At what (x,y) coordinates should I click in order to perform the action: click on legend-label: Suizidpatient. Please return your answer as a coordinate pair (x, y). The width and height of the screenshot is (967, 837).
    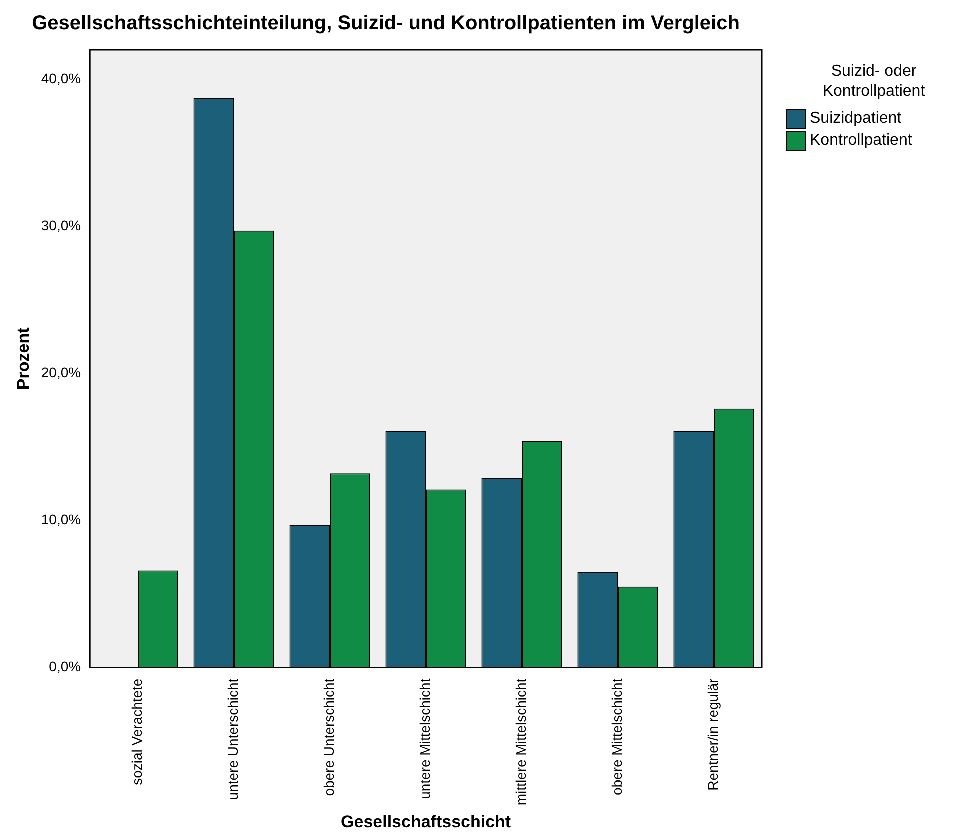
    Looking at the image, I should click on (856, 119).